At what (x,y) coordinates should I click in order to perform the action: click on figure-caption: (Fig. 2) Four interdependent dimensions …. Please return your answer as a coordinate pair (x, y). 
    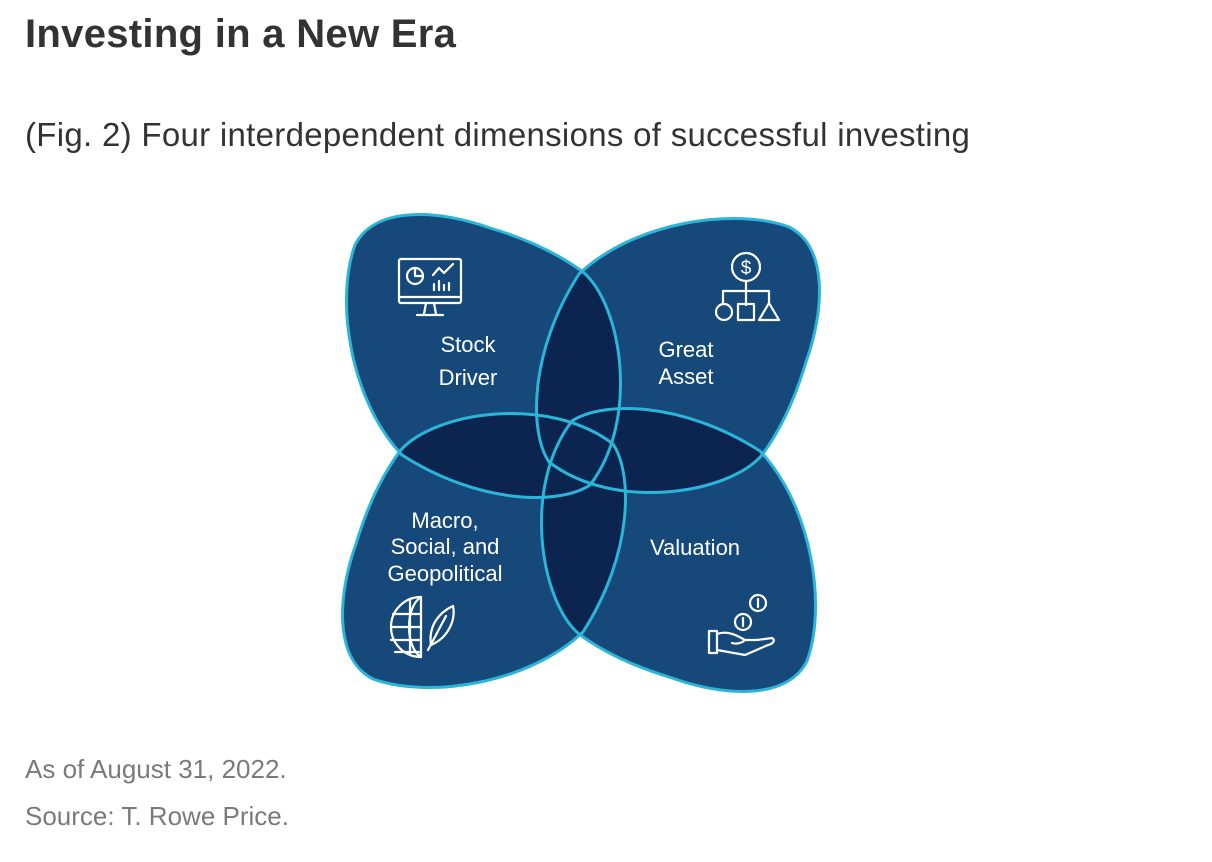
    Looking at the image, I should click on (498, 134).